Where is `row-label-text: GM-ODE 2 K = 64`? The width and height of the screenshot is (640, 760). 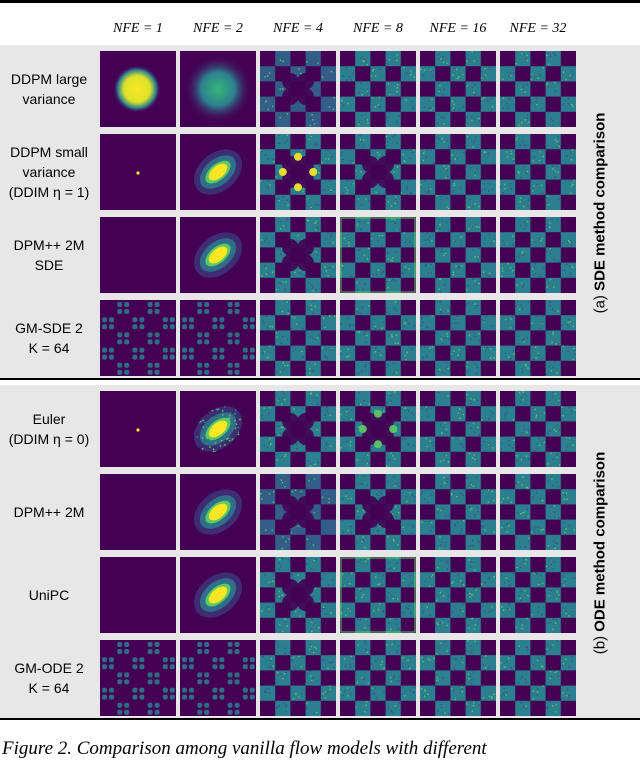
row-label-text: GM-ODE 2 K = 64 is located at coordinates (49, 678).